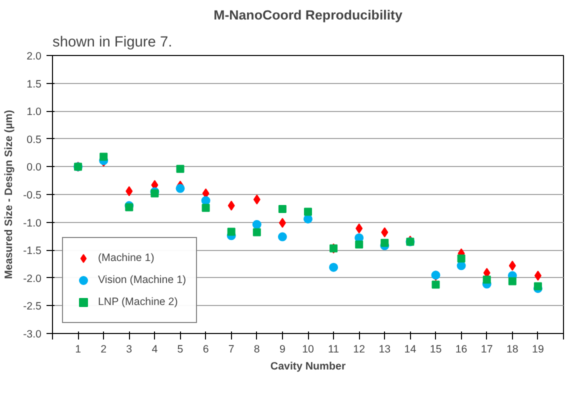 The image size is (585, 403). I want to click on x-tick-label: 4, so click(155, 350).